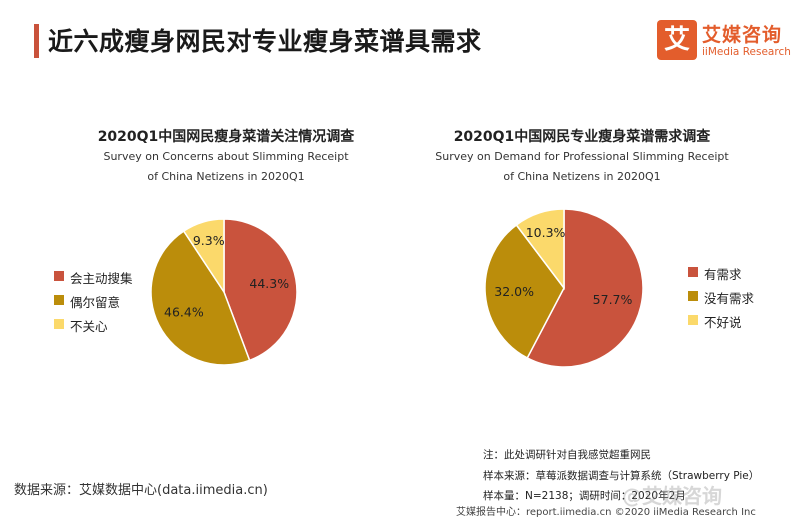  Describe the element at coordinates (226, 176) in the screenshot. I see `chart-1-subtitle-line-2: of China Netizens in 2020Q1` at that location.